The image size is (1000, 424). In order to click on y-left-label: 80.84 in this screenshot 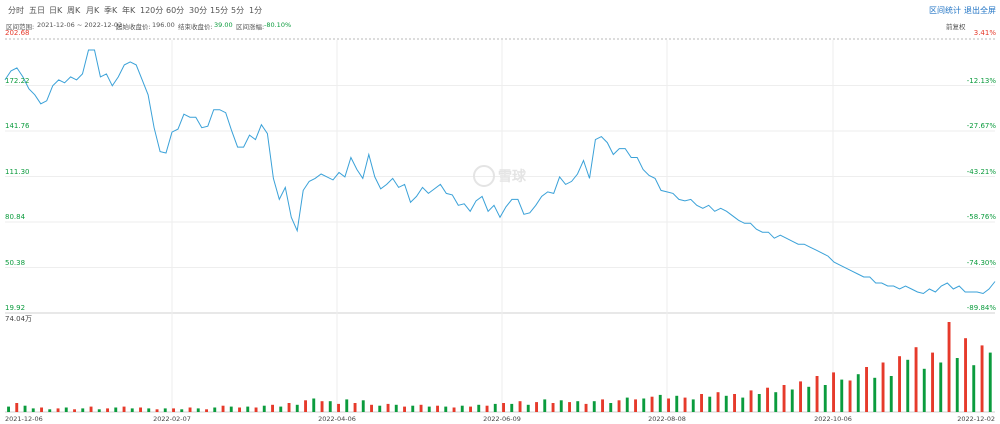, I will do `click(15, 217)`.